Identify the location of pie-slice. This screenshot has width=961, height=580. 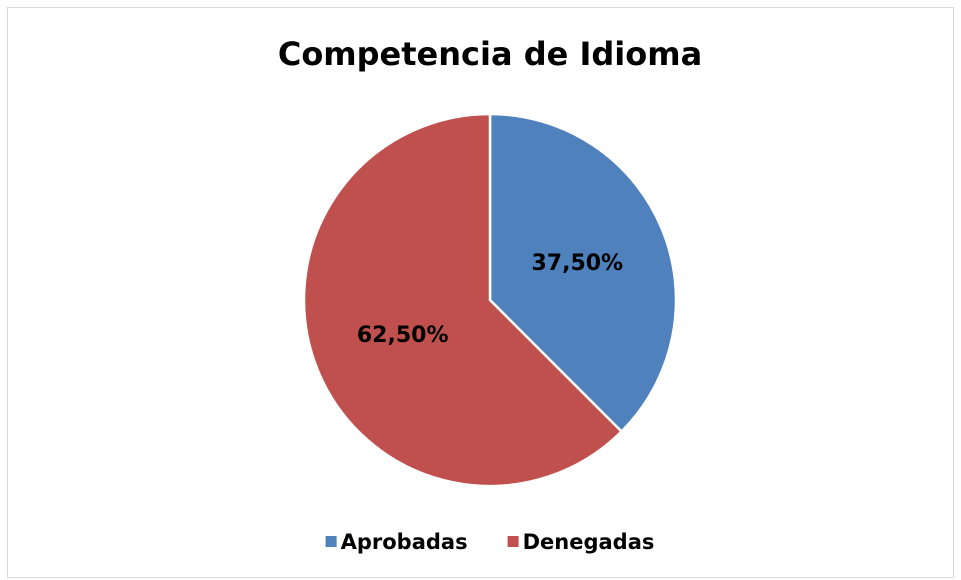
(583, 273).